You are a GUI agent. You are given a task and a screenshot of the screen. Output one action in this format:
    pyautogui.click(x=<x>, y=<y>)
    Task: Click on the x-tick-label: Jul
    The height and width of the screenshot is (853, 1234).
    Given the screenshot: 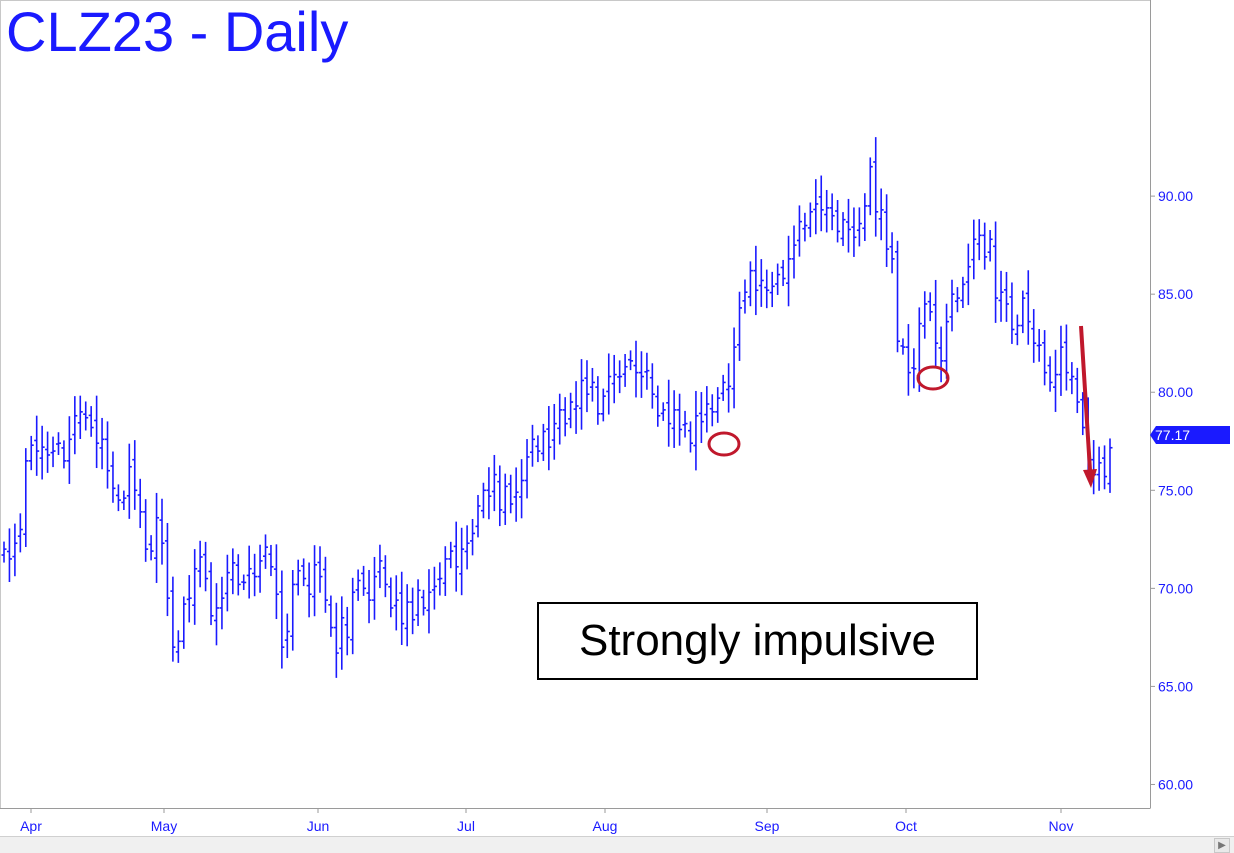 What is the action you would take?
    pyautogui.click(x=466, y=826)
    